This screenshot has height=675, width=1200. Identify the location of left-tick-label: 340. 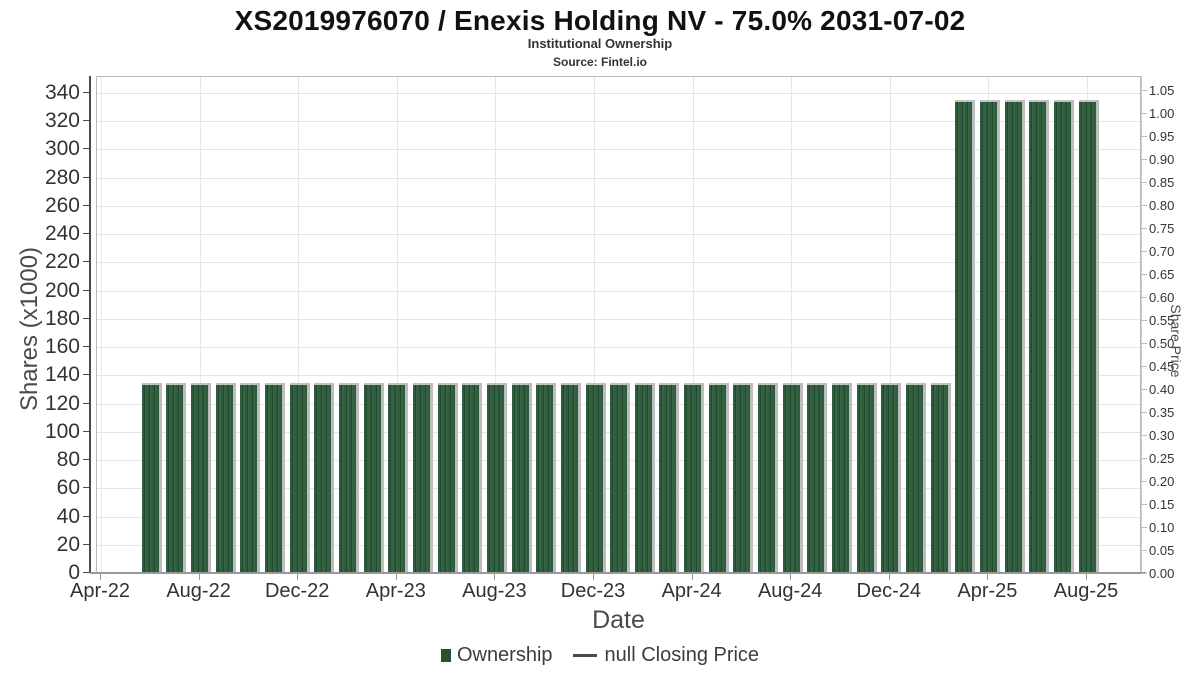
(62, 92).